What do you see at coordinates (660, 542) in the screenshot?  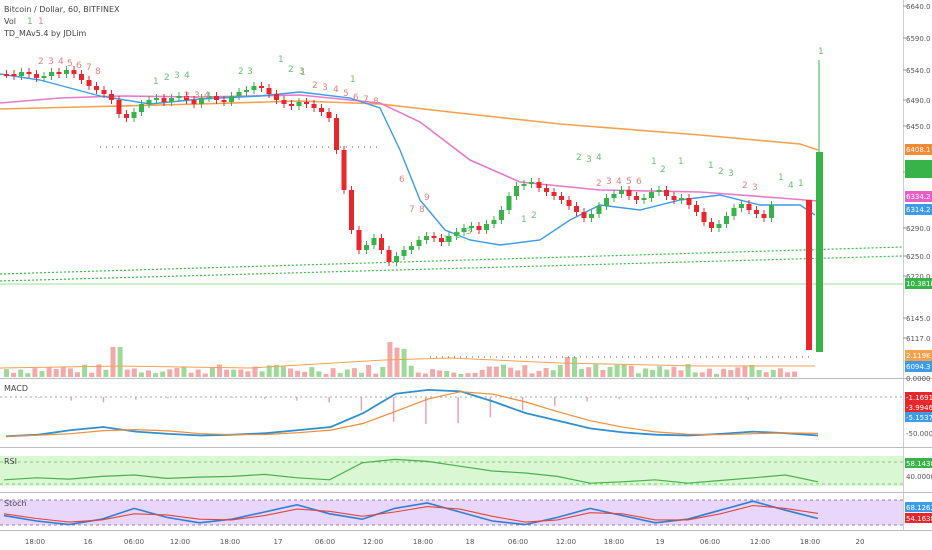 I see `time-axis-tick-label: 19` at bounding box center [660, 542].